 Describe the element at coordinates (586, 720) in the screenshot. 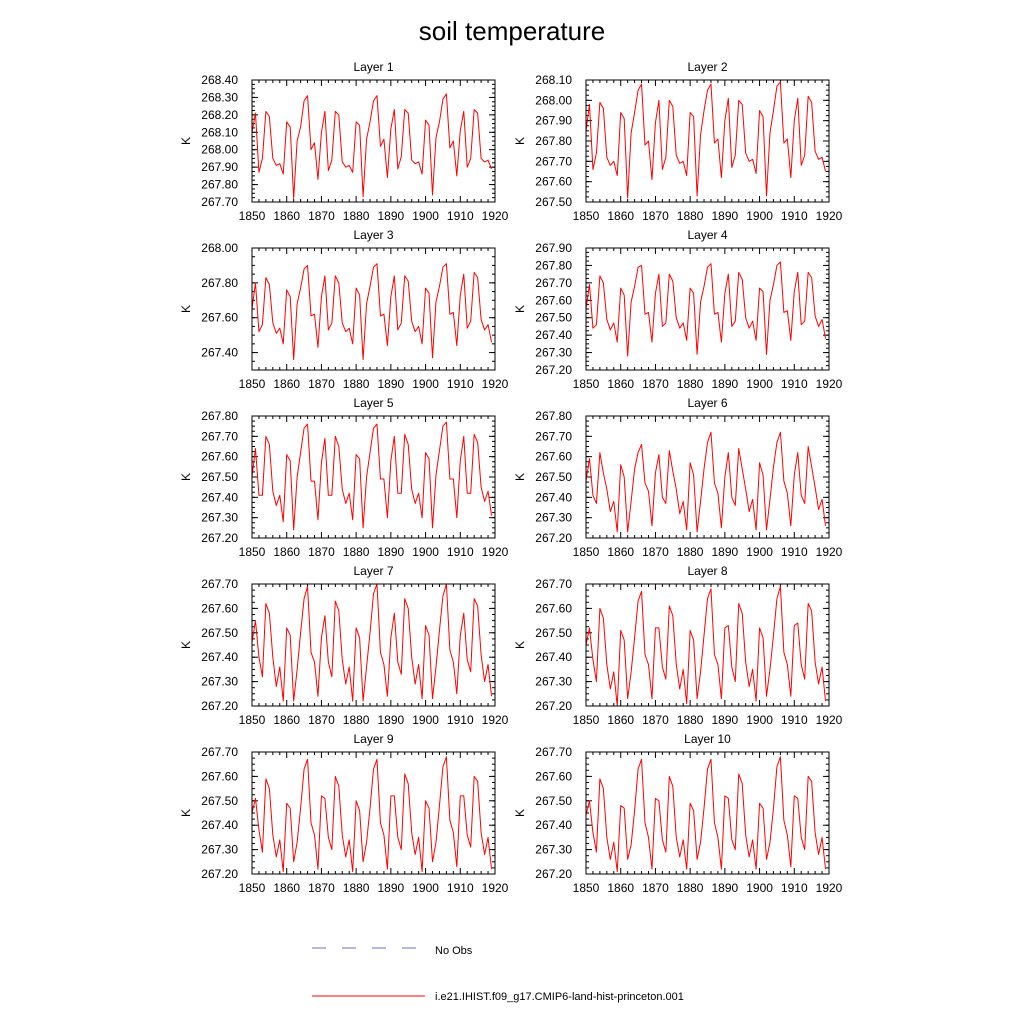

I see `layer-8-xtick-label: 1850` at that location.